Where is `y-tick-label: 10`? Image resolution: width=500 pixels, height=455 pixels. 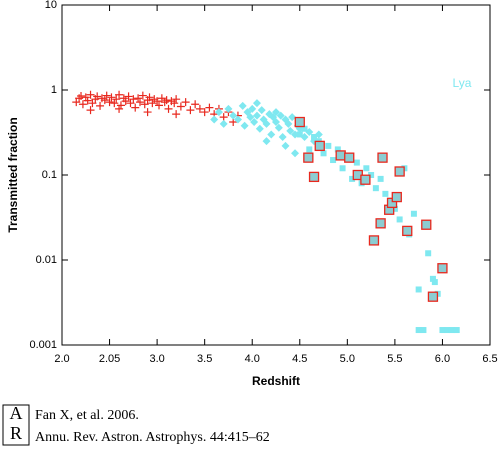
y-tick-label: 10 is located at coordinates (51, 5).